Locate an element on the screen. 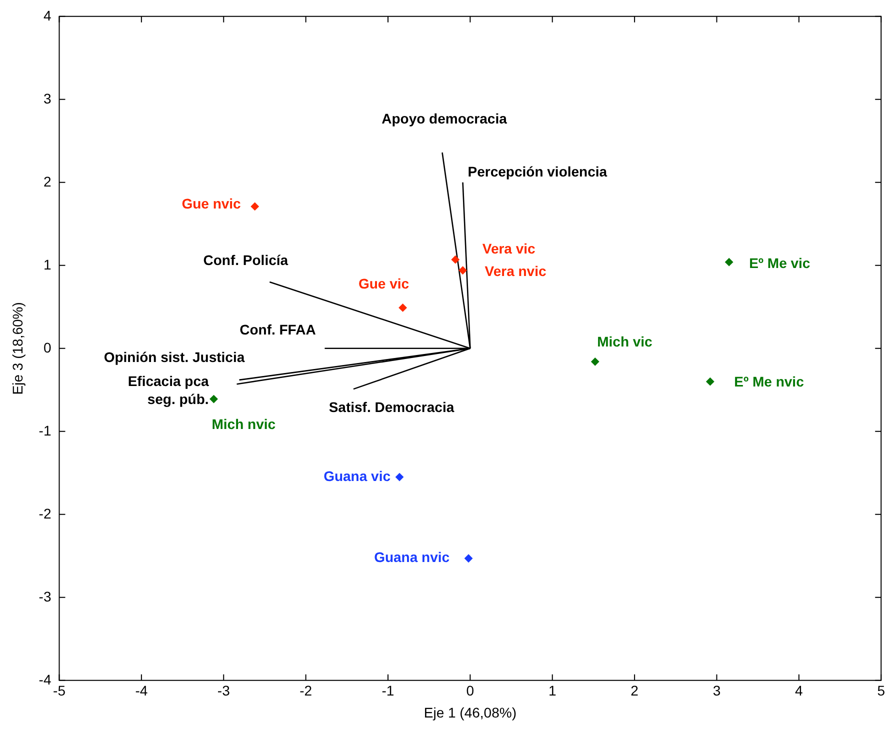 This screenshot has width=888, height=730. series-label: Opinión sist. Justicia is located at coordinates (174, 356).